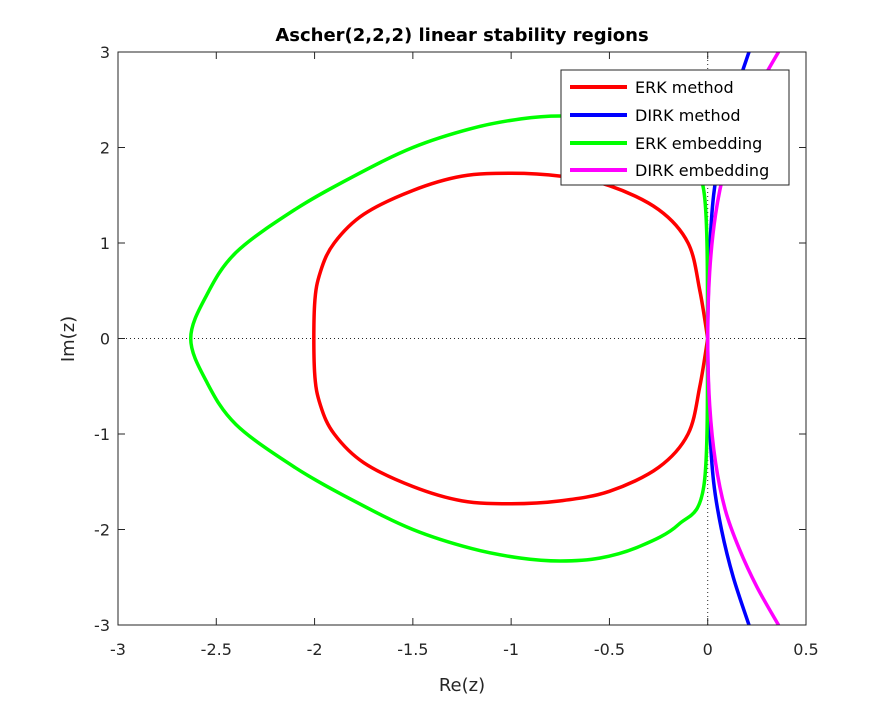  What do you see at coordinates (102, 434) in the screenshot?
I see `y-tick-label: -1` at bounding box center [102, 434].